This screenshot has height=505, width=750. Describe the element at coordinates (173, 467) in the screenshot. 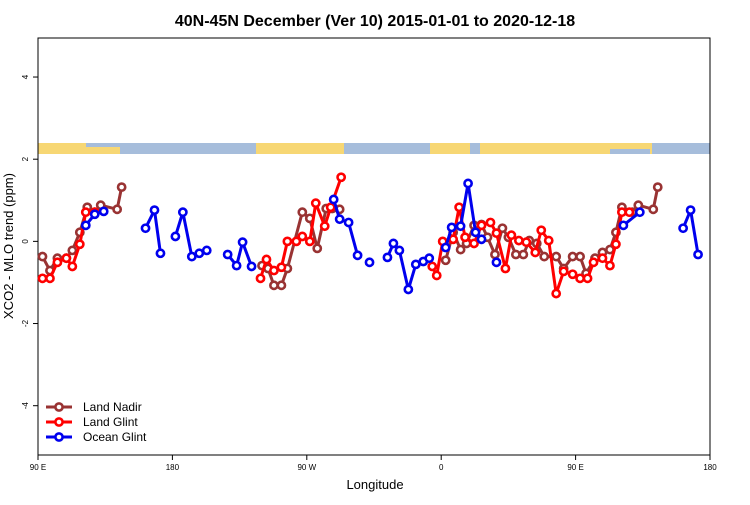

I see `x-tick-label: 180` at that location.